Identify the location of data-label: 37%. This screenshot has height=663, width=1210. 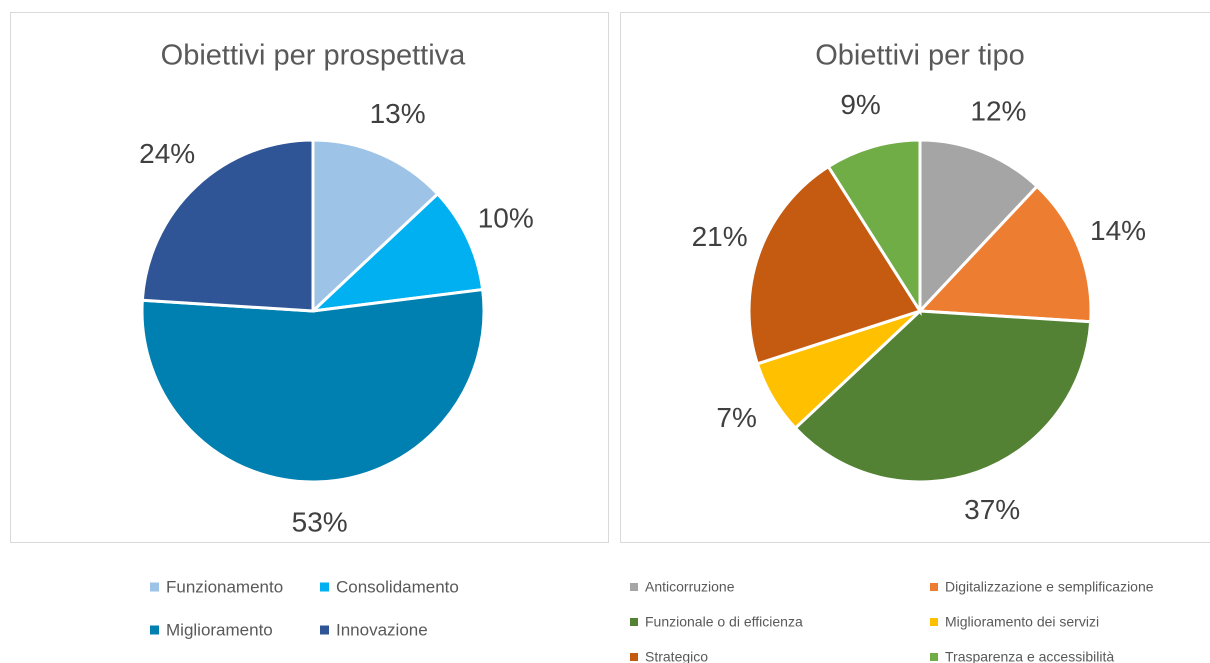
(992, 509).